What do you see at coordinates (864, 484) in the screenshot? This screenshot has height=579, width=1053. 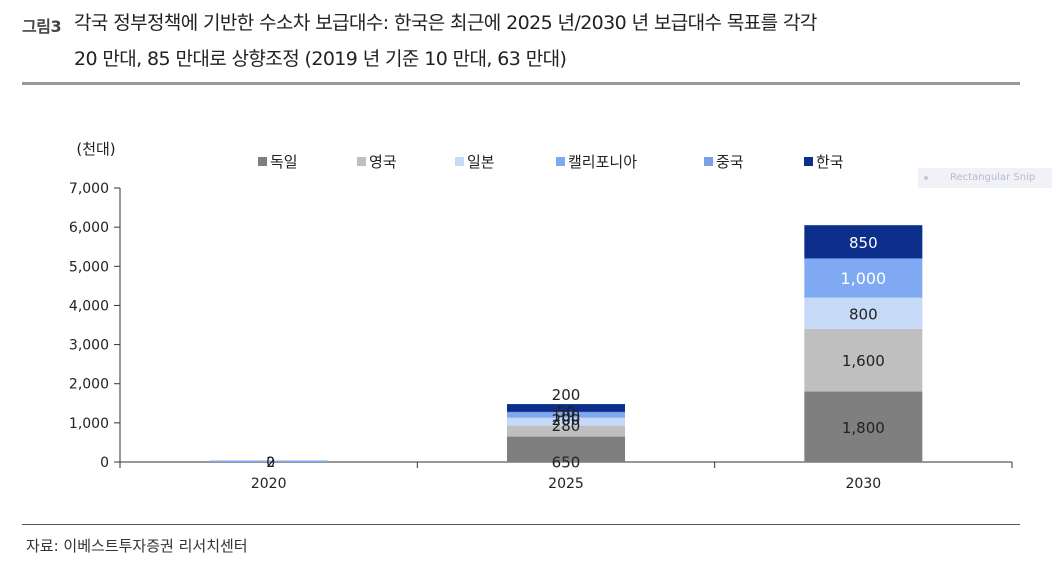 I see `x-tick-label: 2030` at bounding box center [864, 484].